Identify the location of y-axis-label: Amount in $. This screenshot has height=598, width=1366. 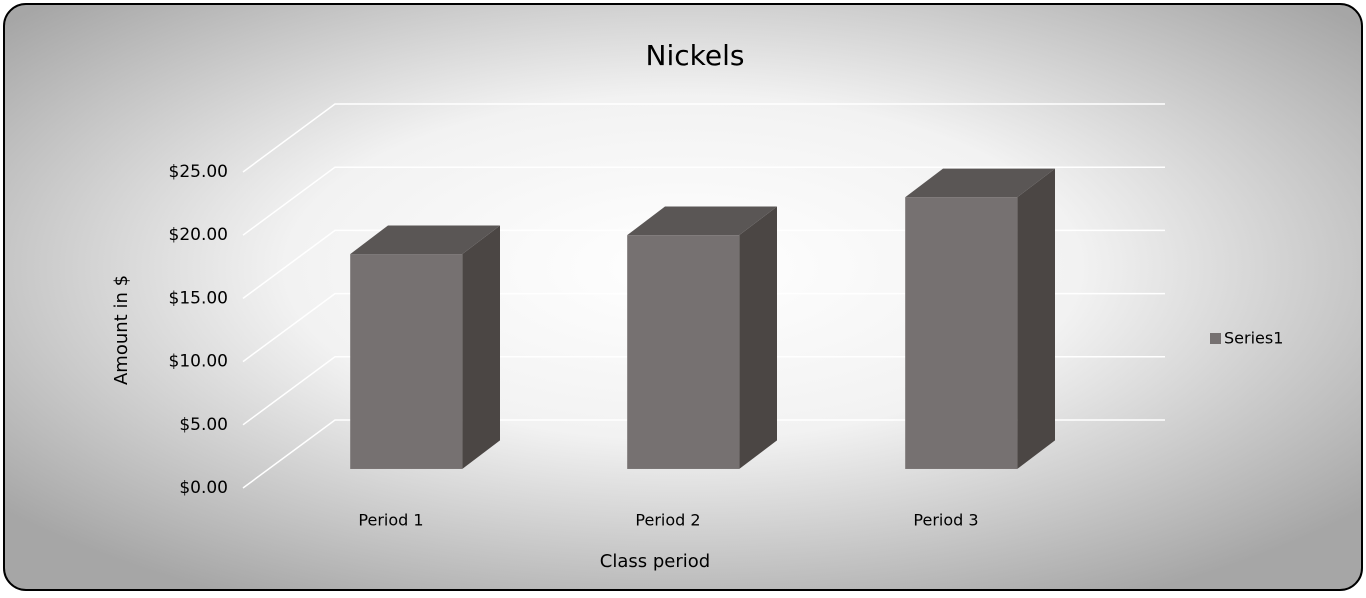
(121, 330).